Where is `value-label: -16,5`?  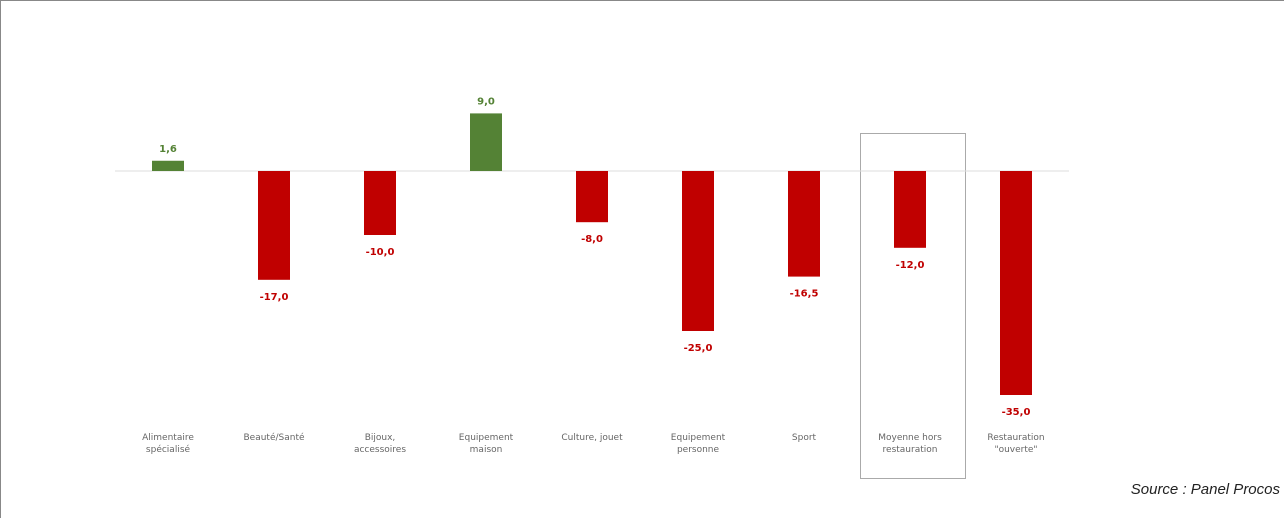
value-label: -16,5 is located at coordinates (804, 294).